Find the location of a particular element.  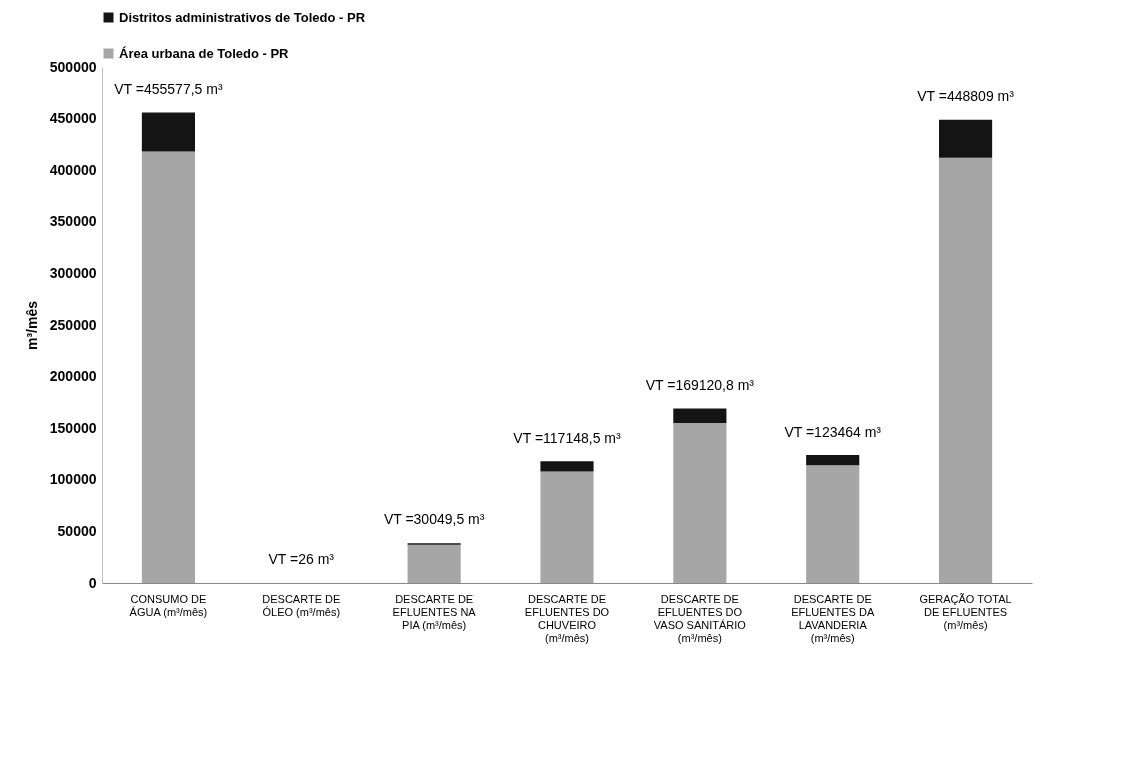

x-tick-label: CONSUMO DE ÁGUA (m³/mês) is located at coordinates (168, 605).